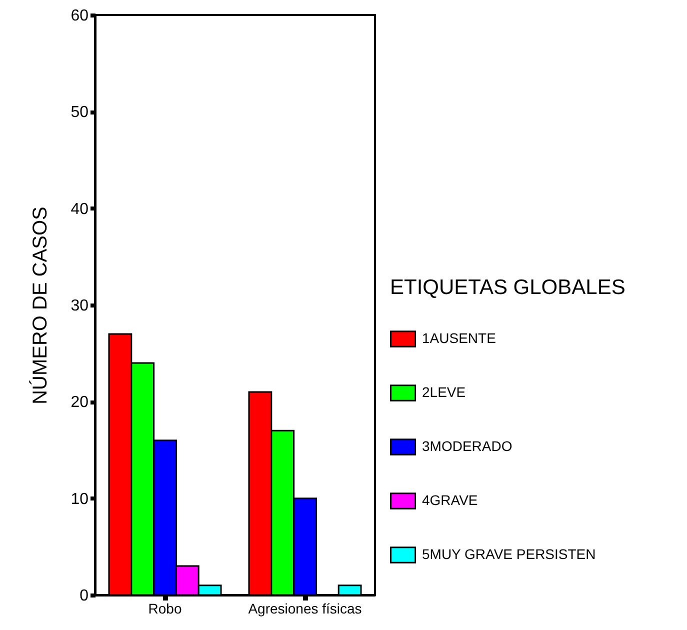 Image resolution: width=687 pixels, height=630 pixels. What do you see at coordinates (79, 403) in the screenshot?
I see `y-tick-label: 20` at bounding box center [79, 403].